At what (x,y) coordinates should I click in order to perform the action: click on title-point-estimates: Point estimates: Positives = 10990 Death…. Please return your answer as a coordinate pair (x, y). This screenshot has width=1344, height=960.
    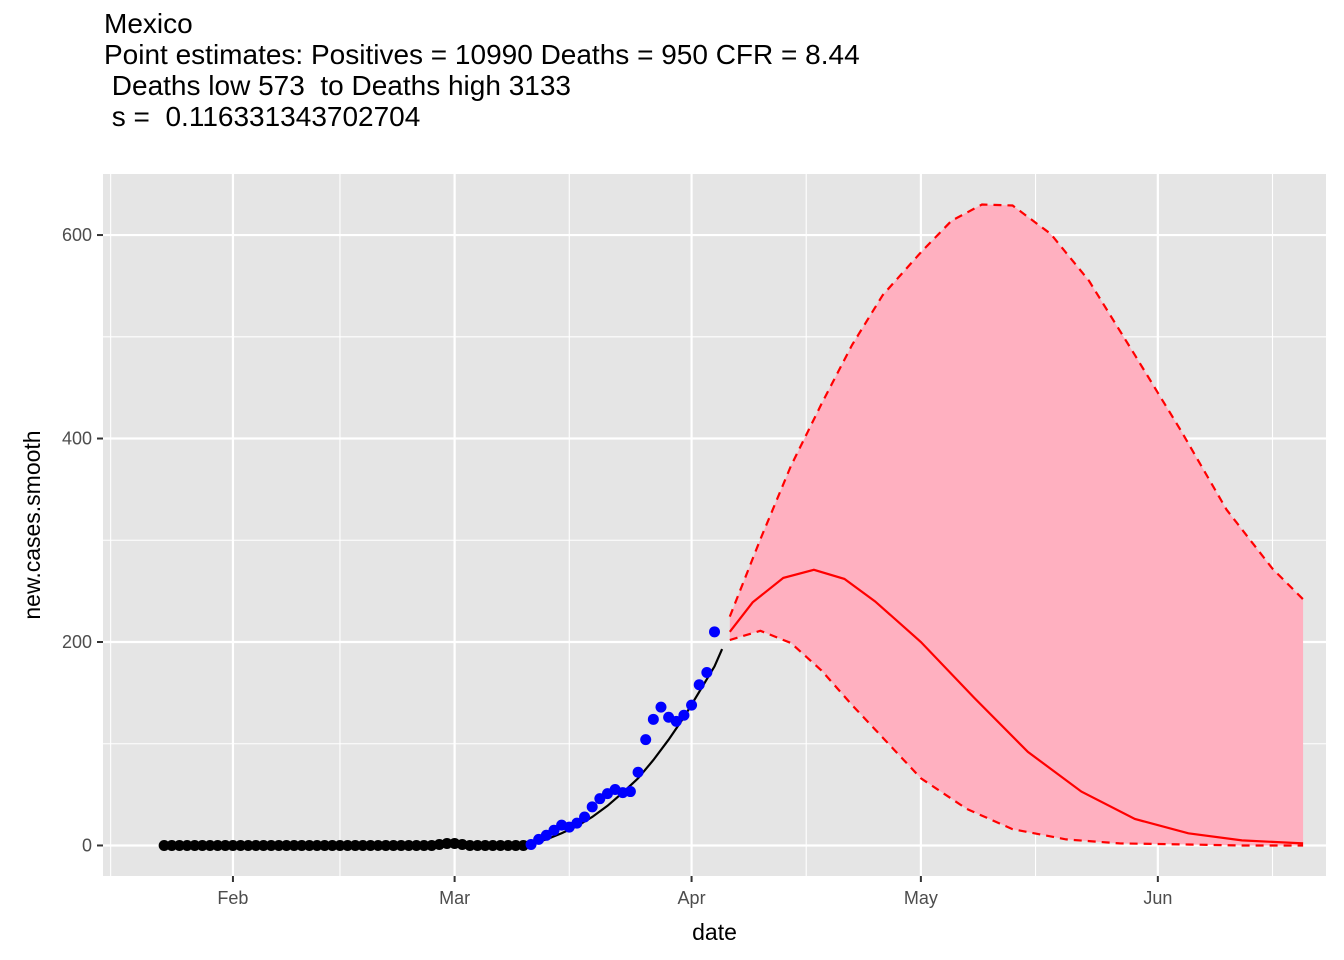
    Looking at the image, I should click on (482, 54).